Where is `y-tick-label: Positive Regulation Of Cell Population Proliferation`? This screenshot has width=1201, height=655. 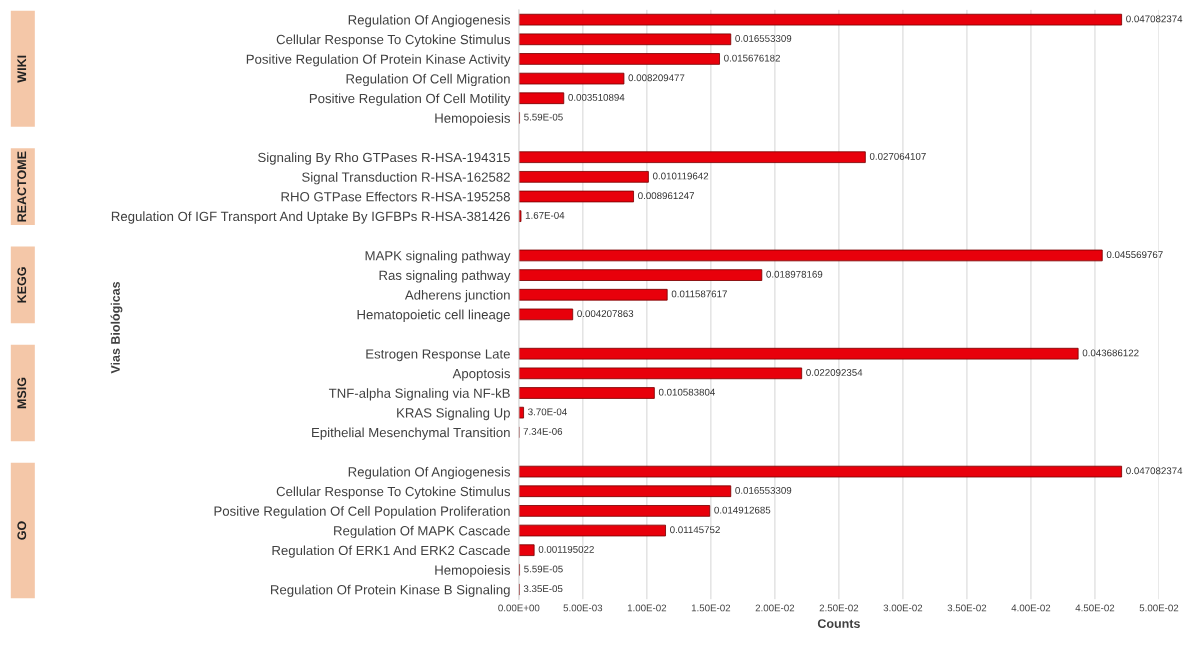
y-tick-label: Positive Regulation Of Cell Population Proliferation is located at coordinates (362, 512).